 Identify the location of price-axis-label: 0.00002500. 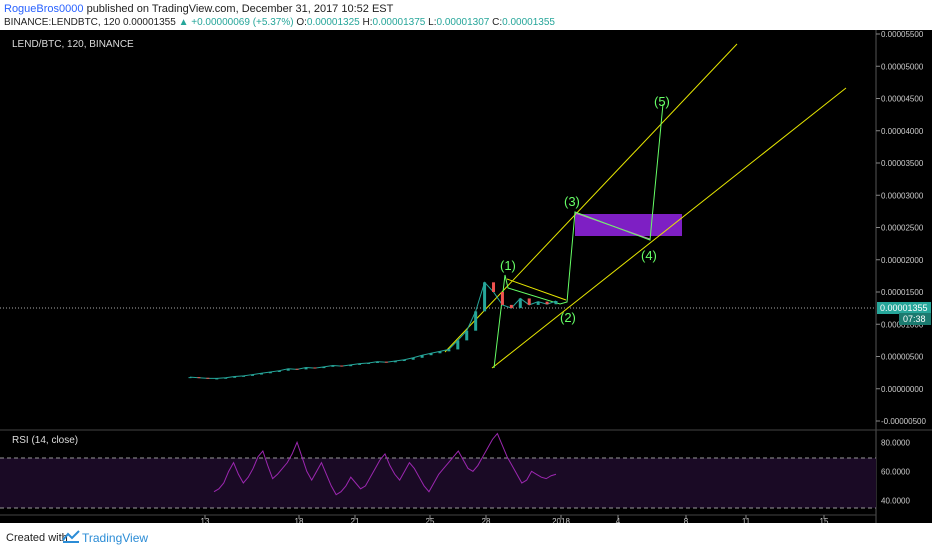
(902, 228).